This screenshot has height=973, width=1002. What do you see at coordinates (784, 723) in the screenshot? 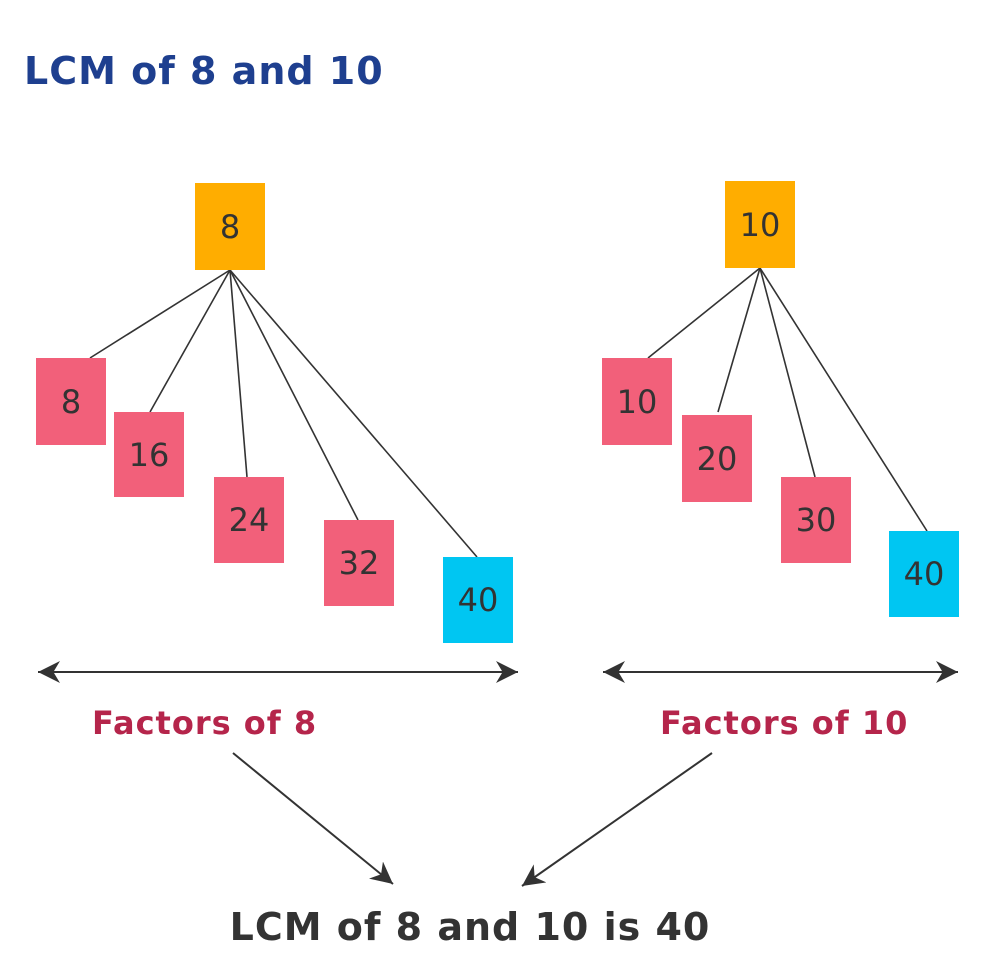
I see `right-caption: Factors of 10` at bounding box center [784, 723].